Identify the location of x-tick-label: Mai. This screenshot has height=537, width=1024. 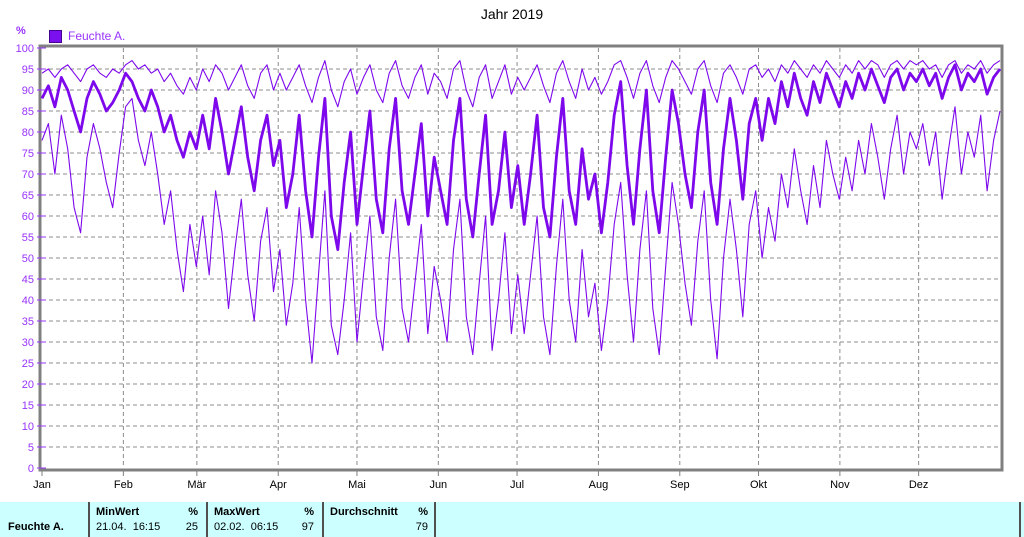
(357, 485).